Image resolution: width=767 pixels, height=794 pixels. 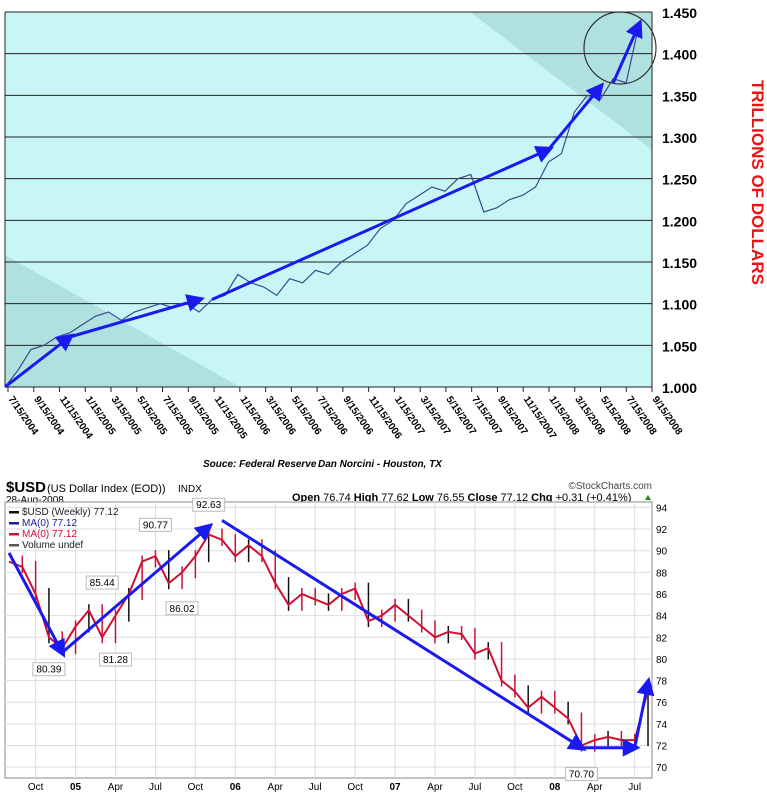 I want to click on exchange: INDX, so click(x=190, y=489).